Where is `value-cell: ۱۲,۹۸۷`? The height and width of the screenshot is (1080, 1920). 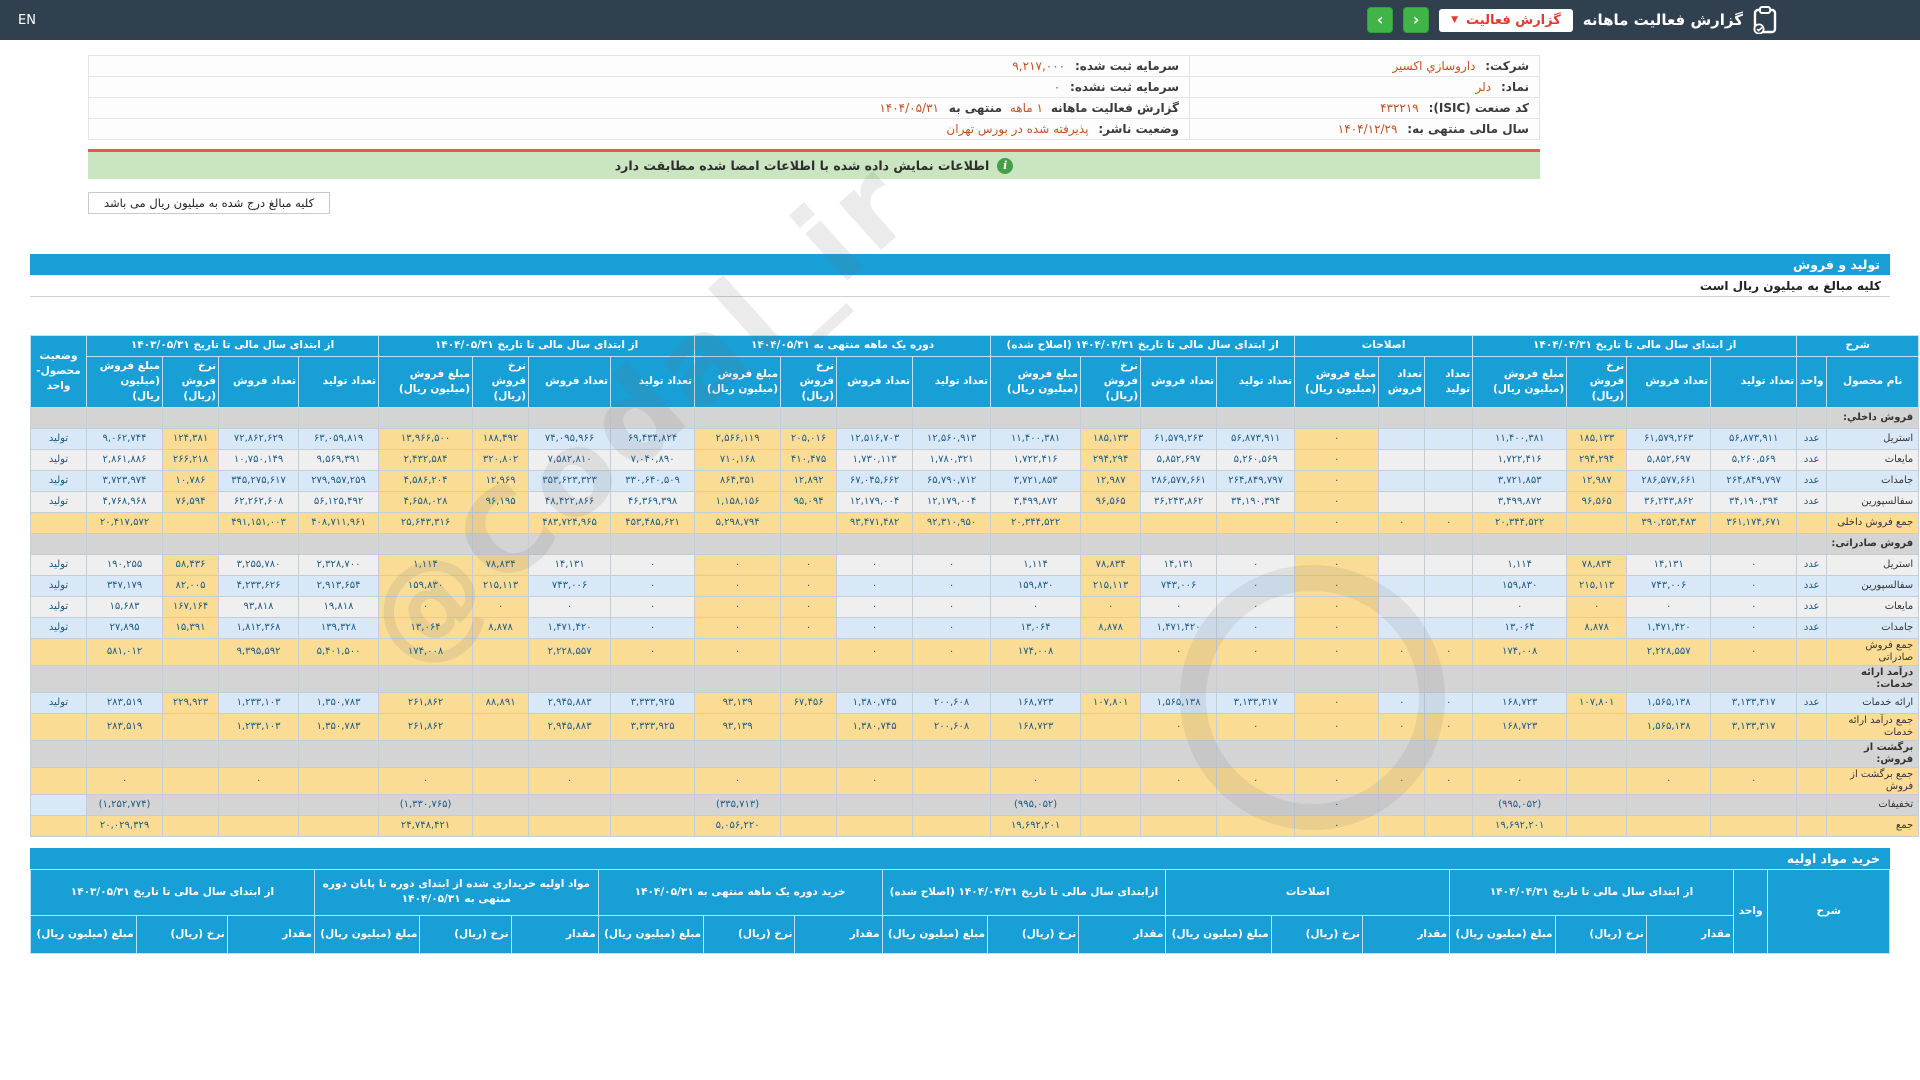 value-cell: ۱۲,۹۸۷ is located at coordinates (1111, 480).